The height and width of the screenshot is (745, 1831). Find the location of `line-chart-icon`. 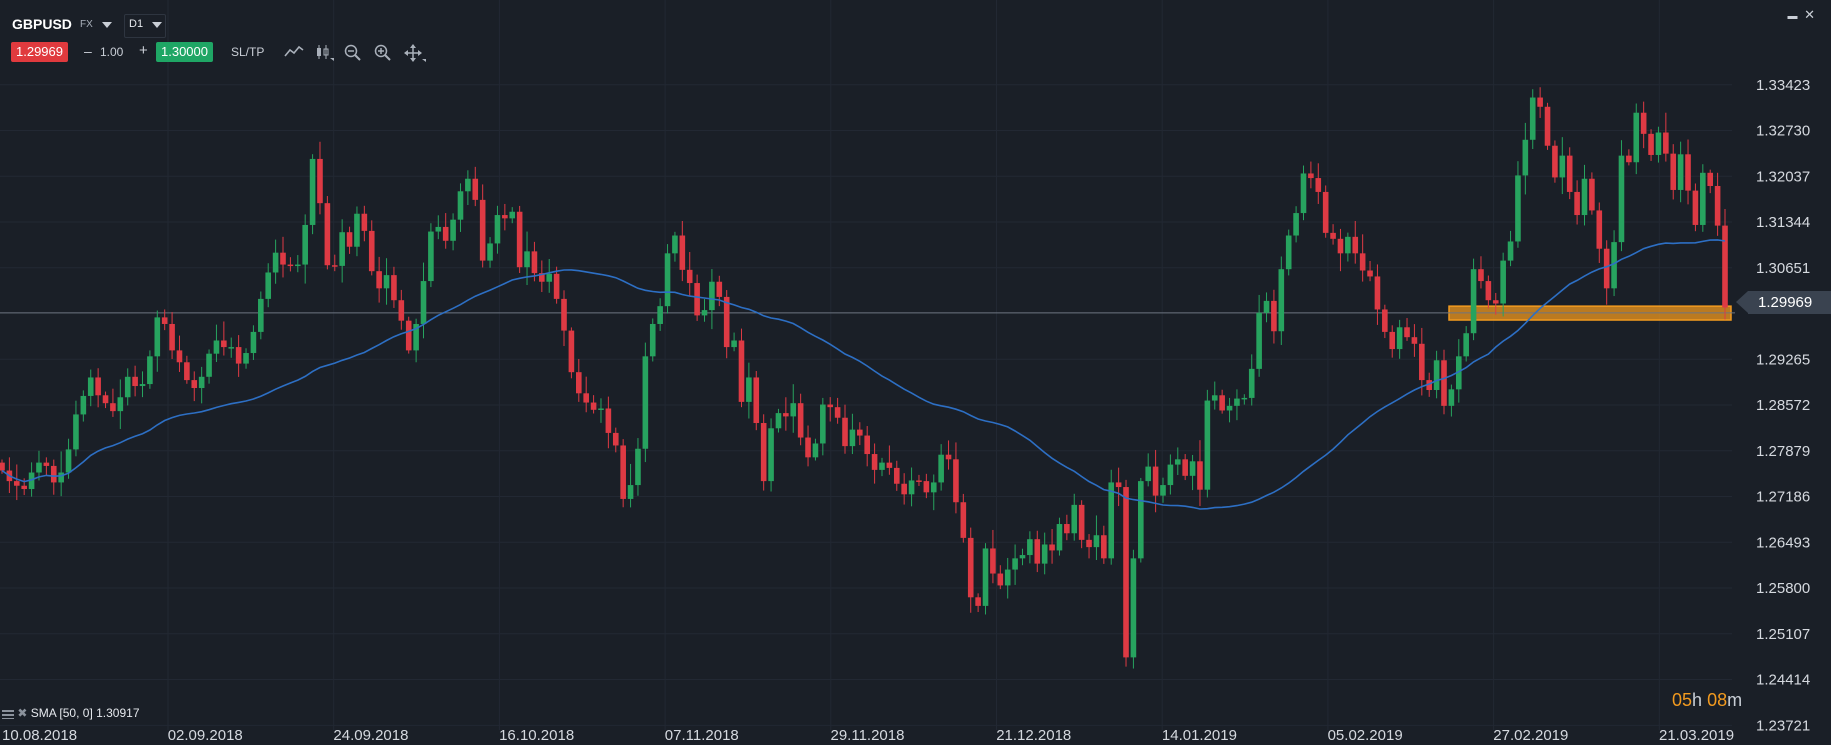

line-chart-icon is located at coordinates (294, 52).